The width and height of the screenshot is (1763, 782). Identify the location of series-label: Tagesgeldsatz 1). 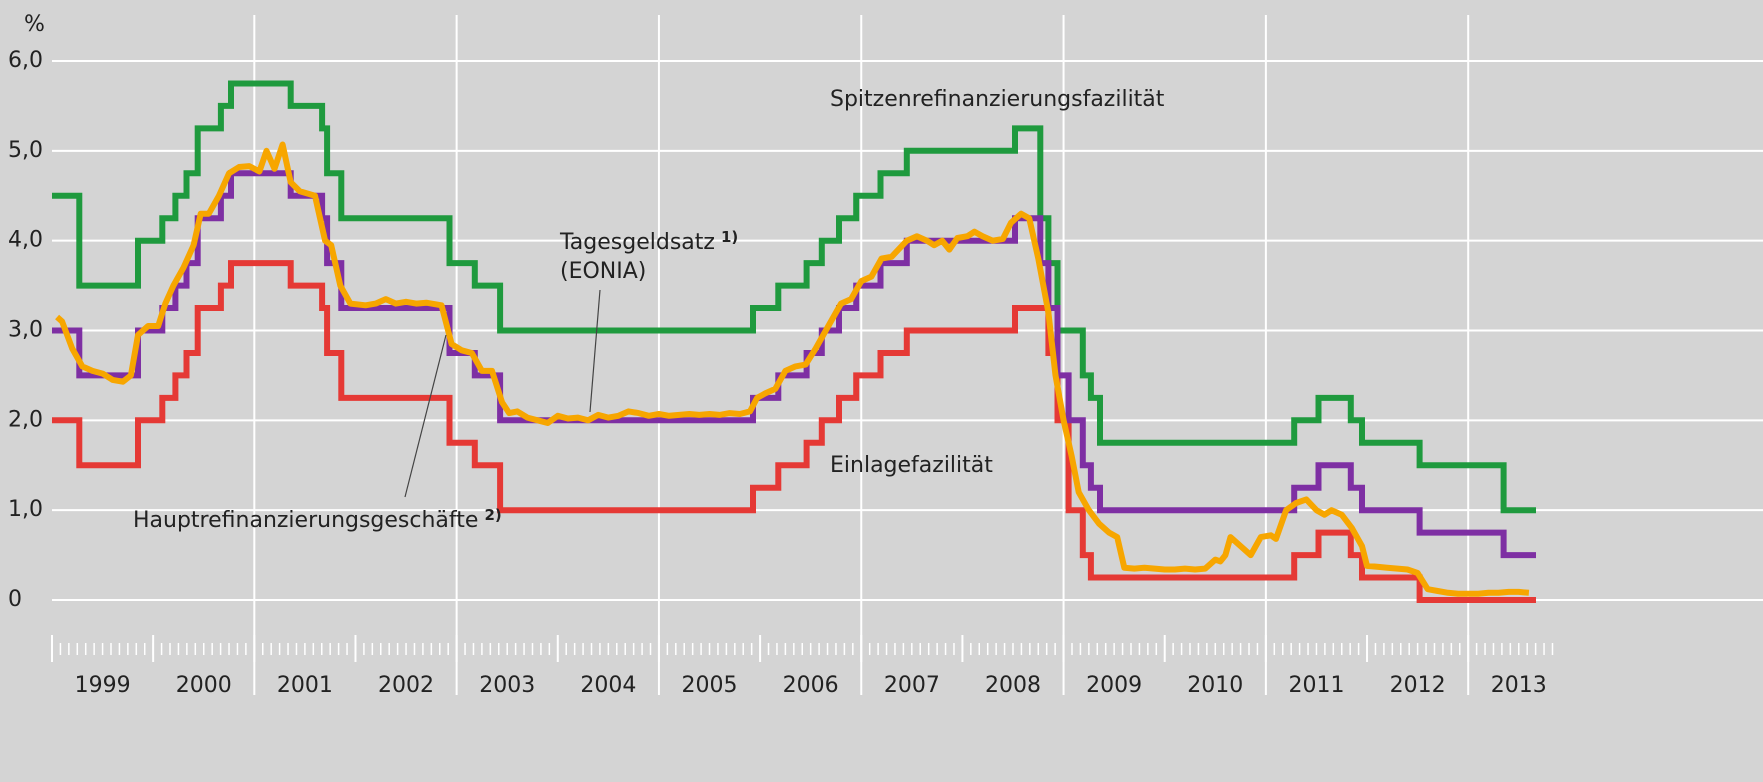
(648, 242).